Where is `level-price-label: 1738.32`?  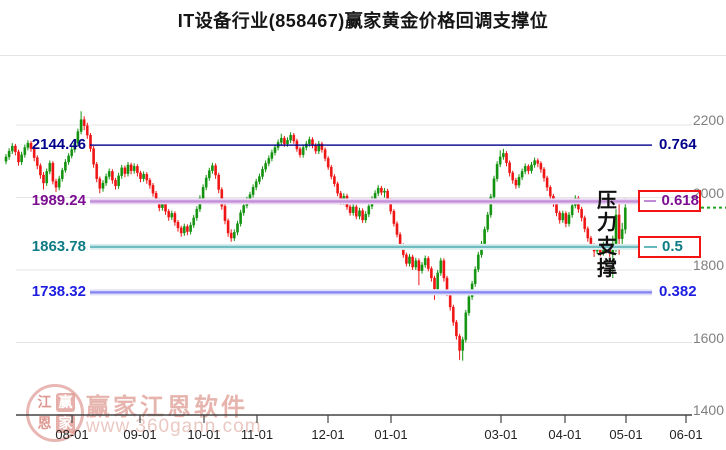 level-price-label: 1738.32 is located at coordinates (58, 292).